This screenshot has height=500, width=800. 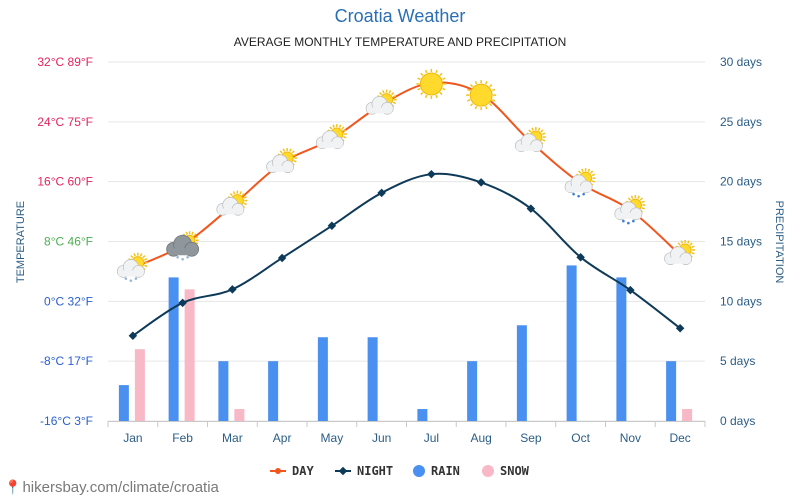 I want to click on sun-icon, so click(x=481, y=95).